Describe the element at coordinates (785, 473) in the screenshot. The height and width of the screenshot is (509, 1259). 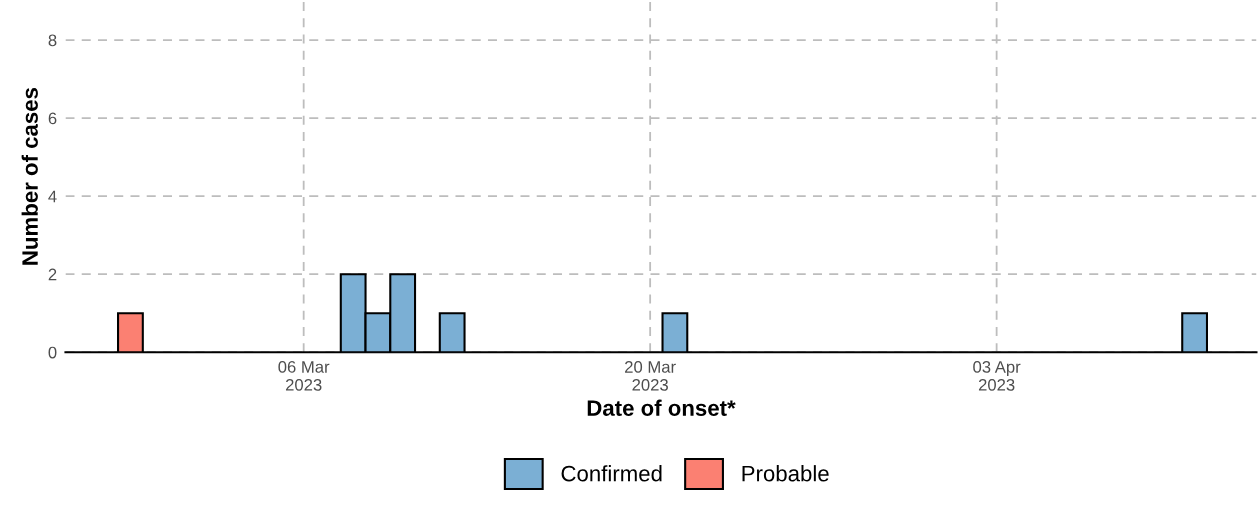
I see `legend-label: Probable` at that location.